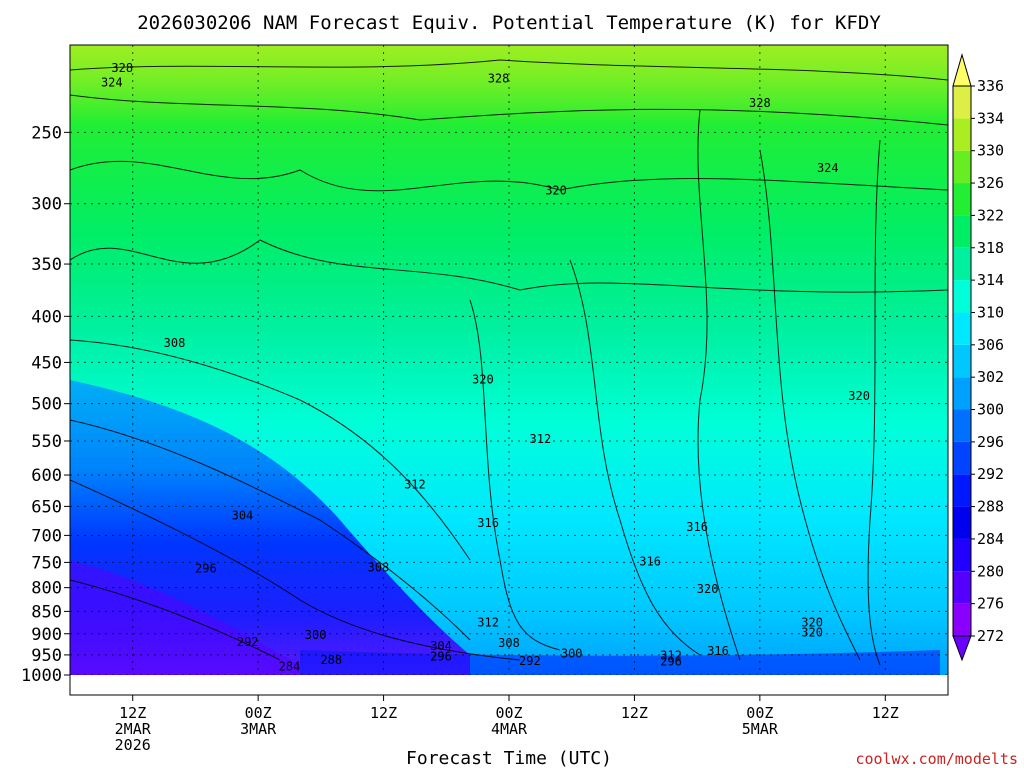 The height and width of the screenshot is (768, 1024). I want to click on y-tick-label: 550, so click(46, 442).